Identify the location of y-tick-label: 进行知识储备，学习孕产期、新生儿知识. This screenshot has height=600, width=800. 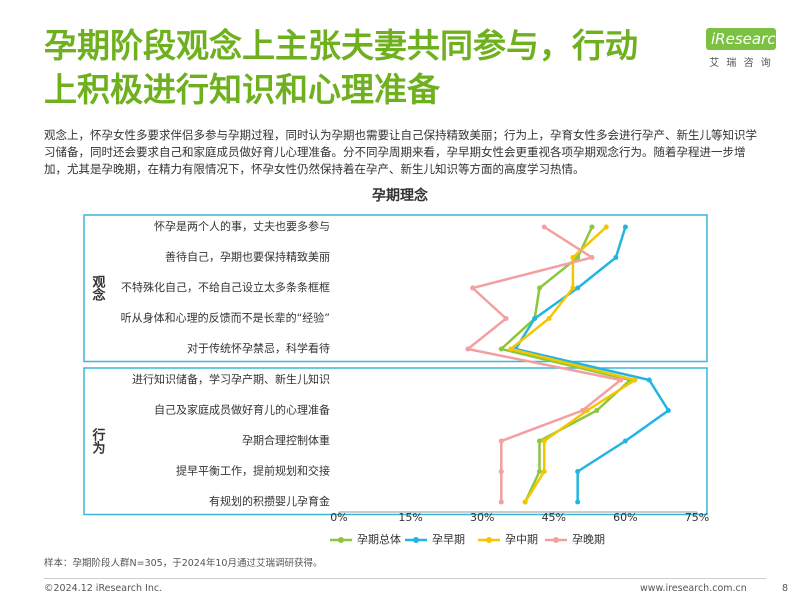
(231, 379).